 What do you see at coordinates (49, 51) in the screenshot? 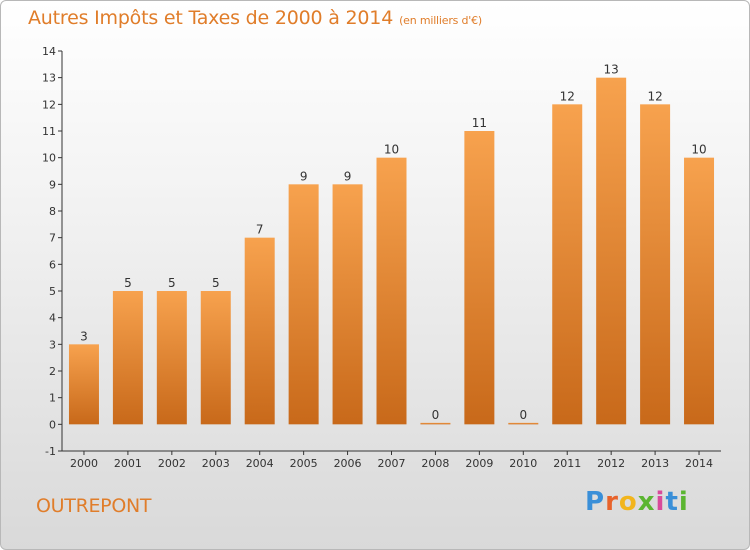
I see `y-tick-label: 14` at bounding box center [49, 51].